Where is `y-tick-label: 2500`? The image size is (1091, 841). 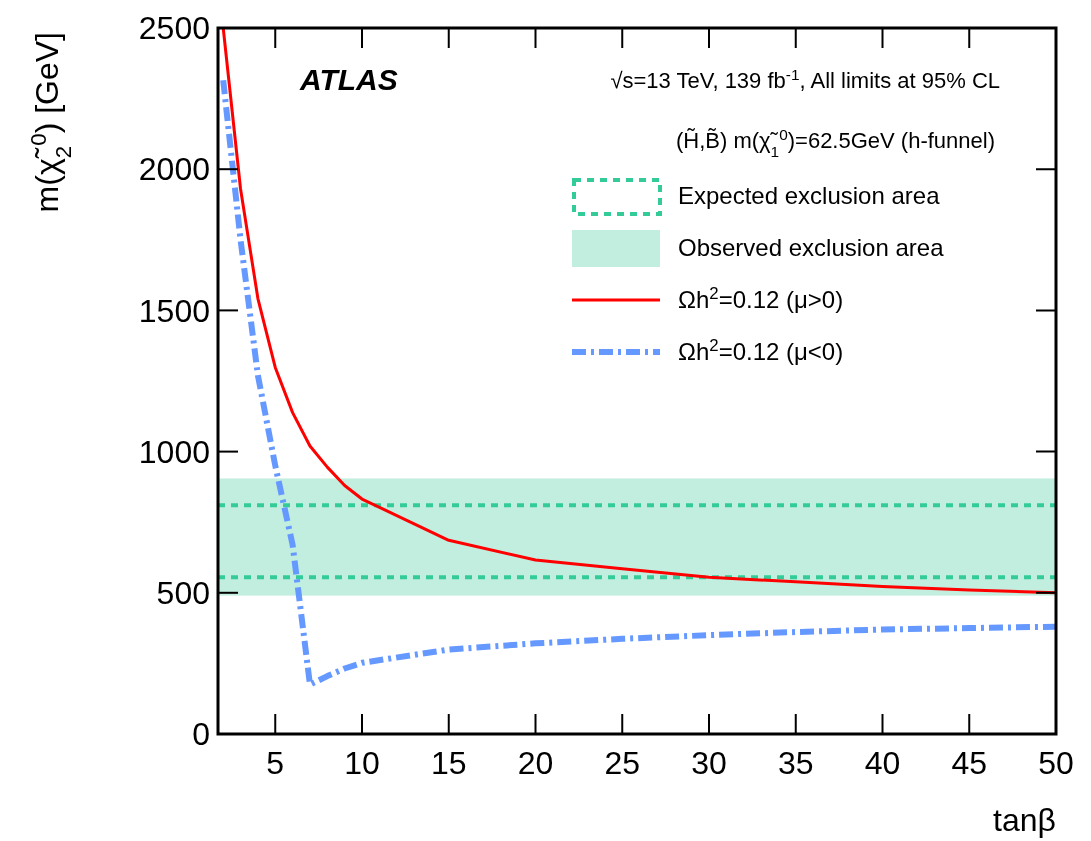
y-tick-label: 2500 is located at coordinates (174, 28).